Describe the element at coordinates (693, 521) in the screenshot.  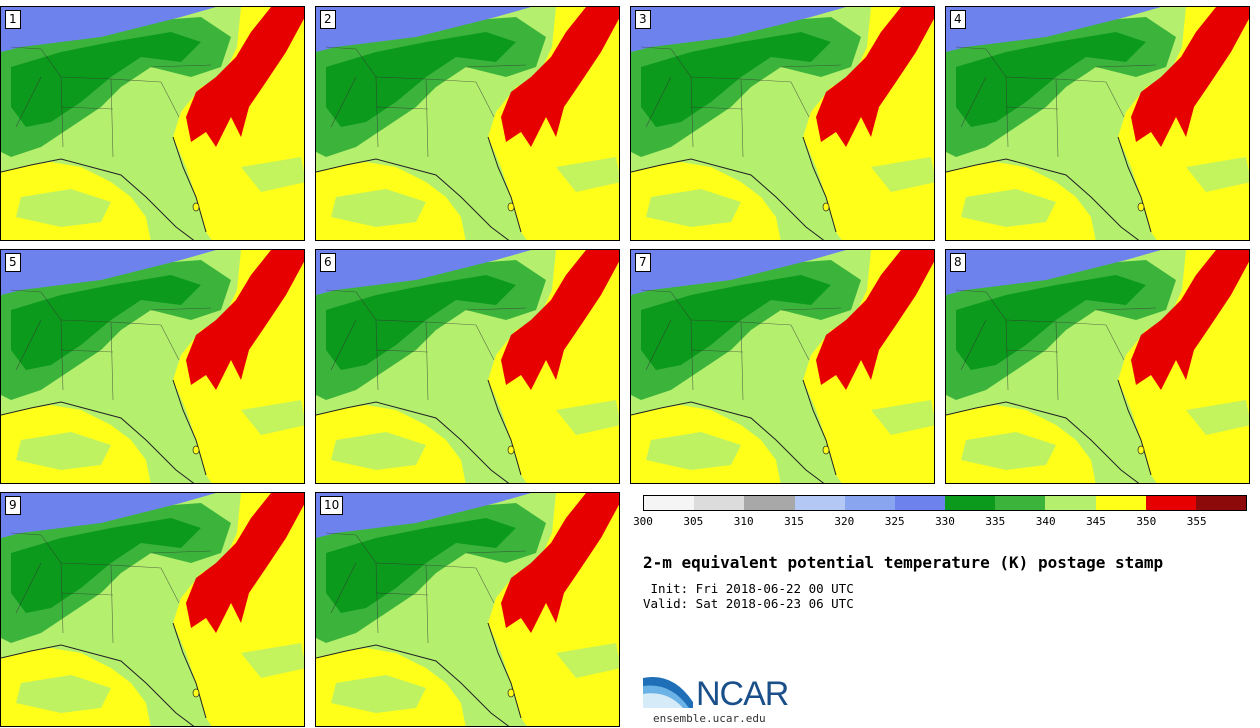
I see `colorbar-tick-label: 305` at that location.